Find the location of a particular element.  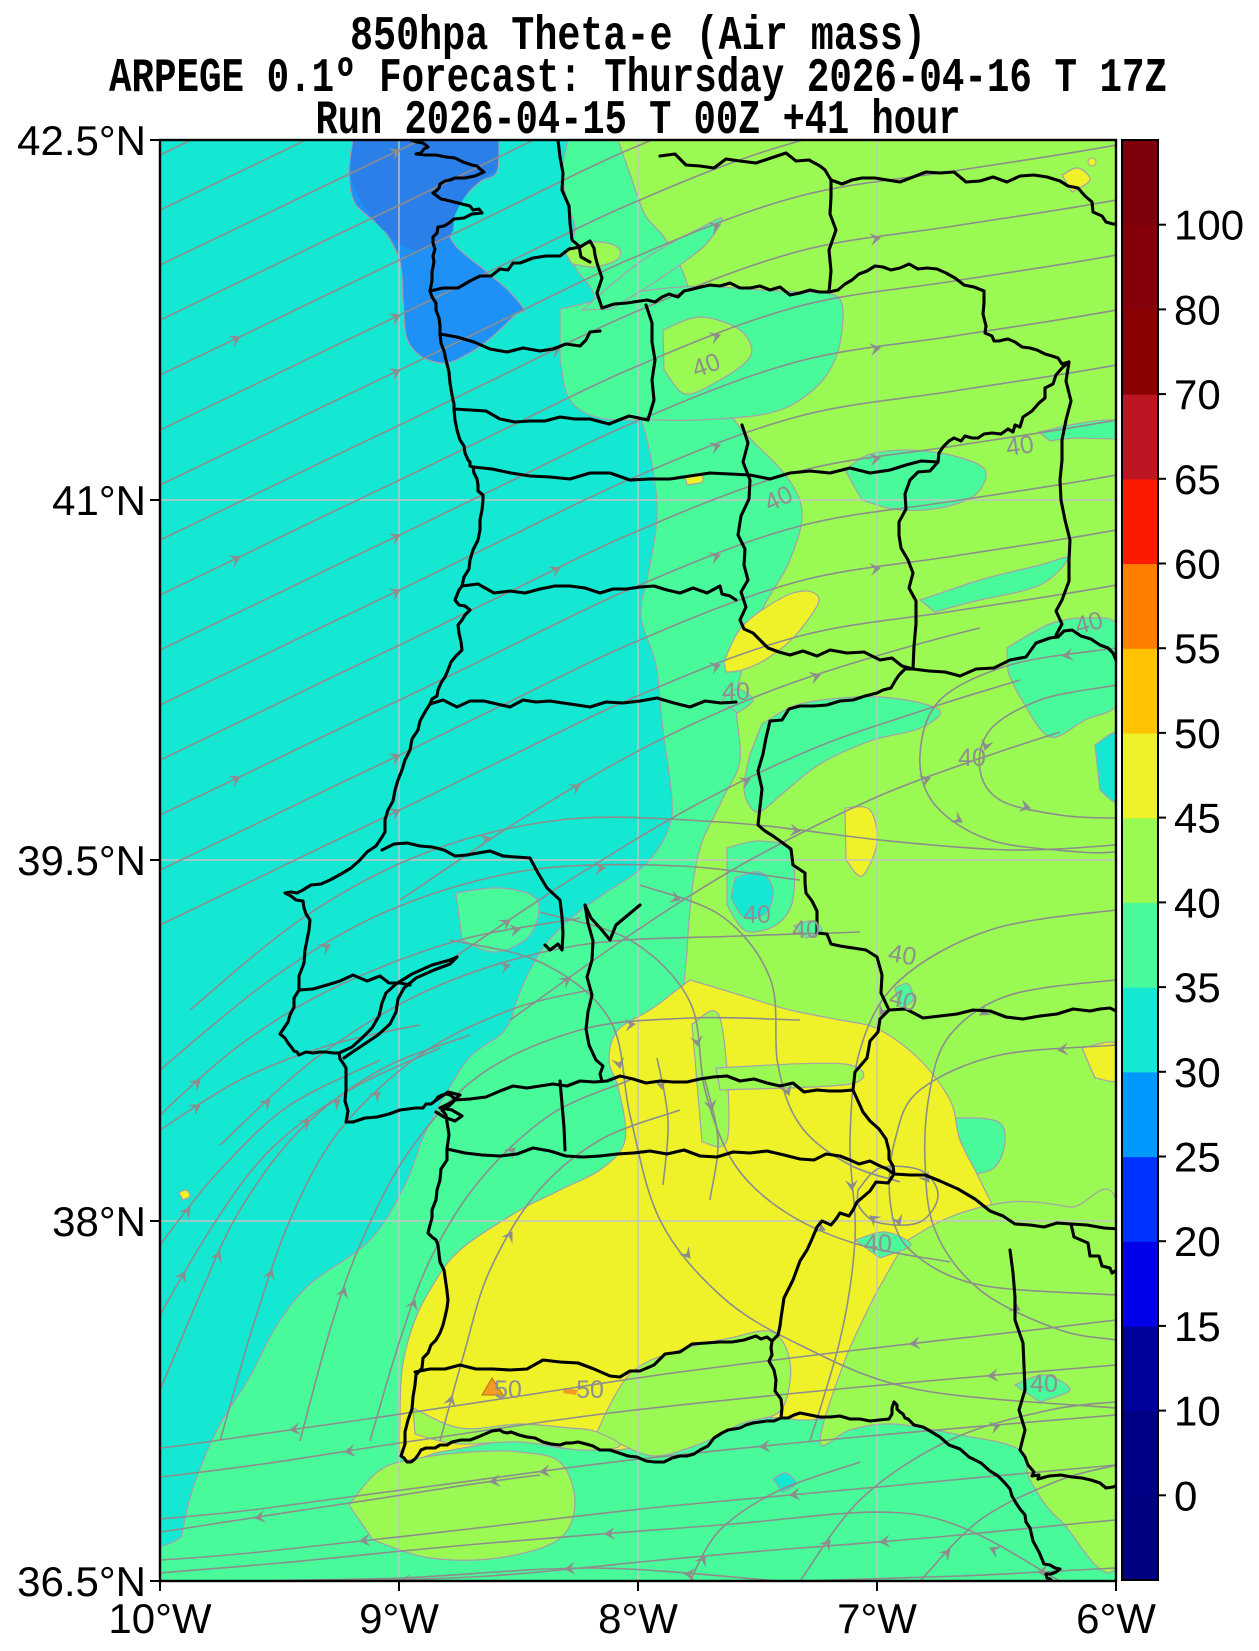

svg-text: 20 is located at coordinates (1197, 1241).